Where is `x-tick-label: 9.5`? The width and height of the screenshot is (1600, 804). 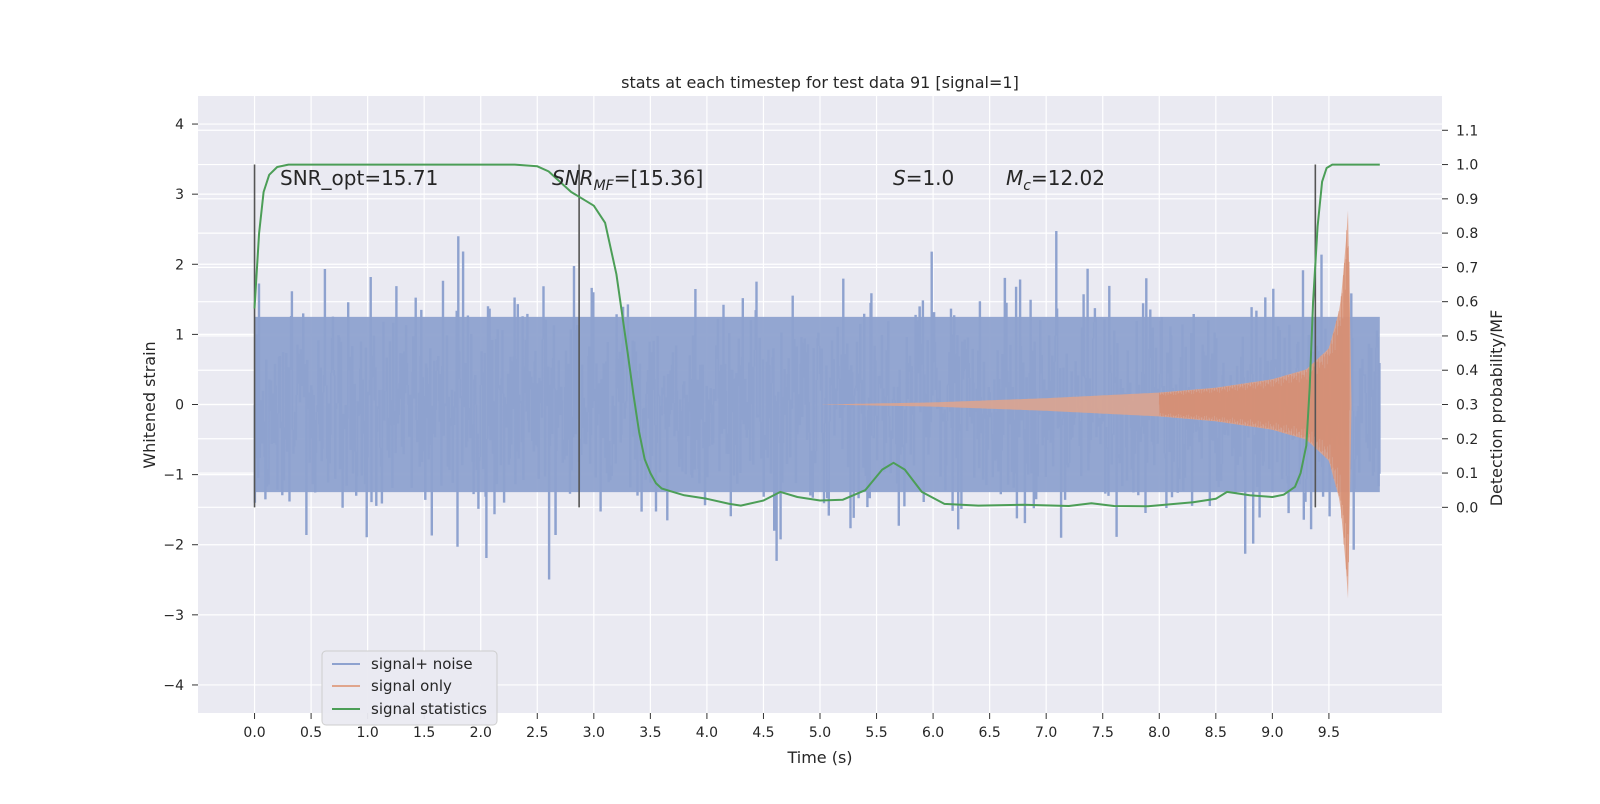
x-tick-label: 9.5 is located at coordinates (1329, 733).